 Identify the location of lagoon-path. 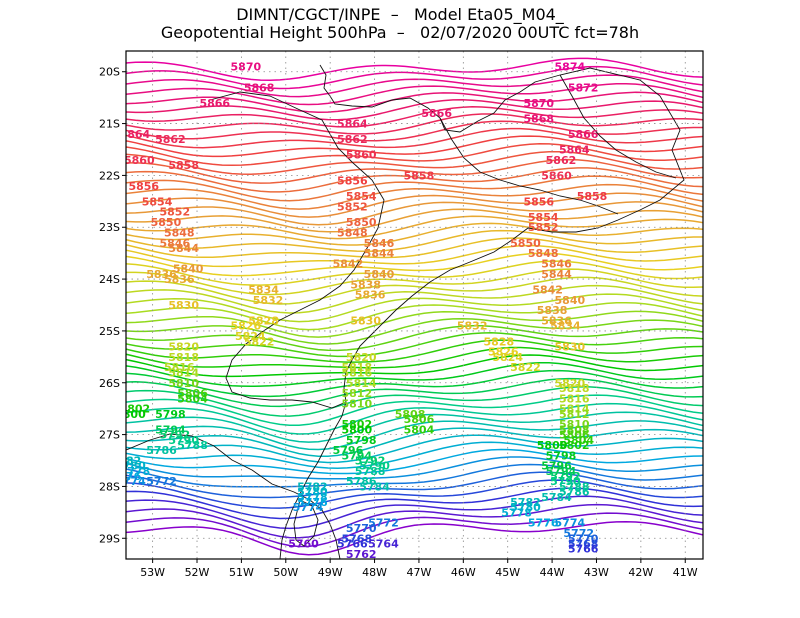
(306, 523).